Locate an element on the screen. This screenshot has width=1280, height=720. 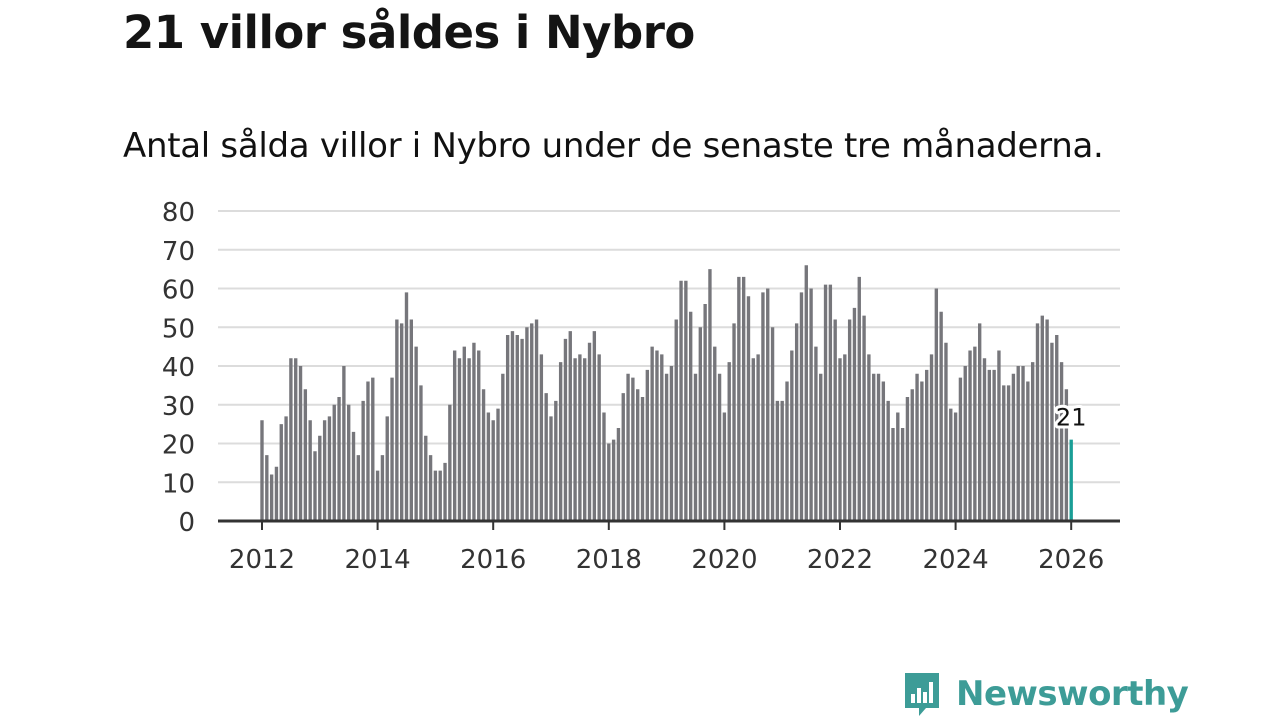
y-tick-label: 20 is located at coordinates (178, 446).